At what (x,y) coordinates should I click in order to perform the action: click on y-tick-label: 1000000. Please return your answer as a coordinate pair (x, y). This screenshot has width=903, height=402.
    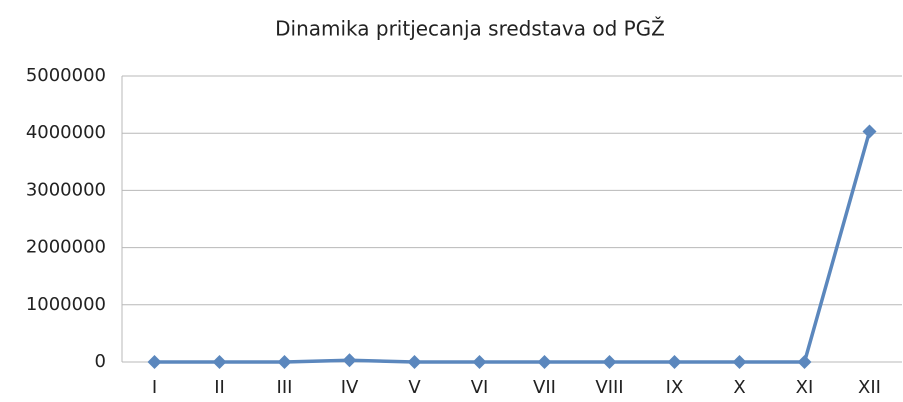
    Looking at the image, I should click on (66, 304).